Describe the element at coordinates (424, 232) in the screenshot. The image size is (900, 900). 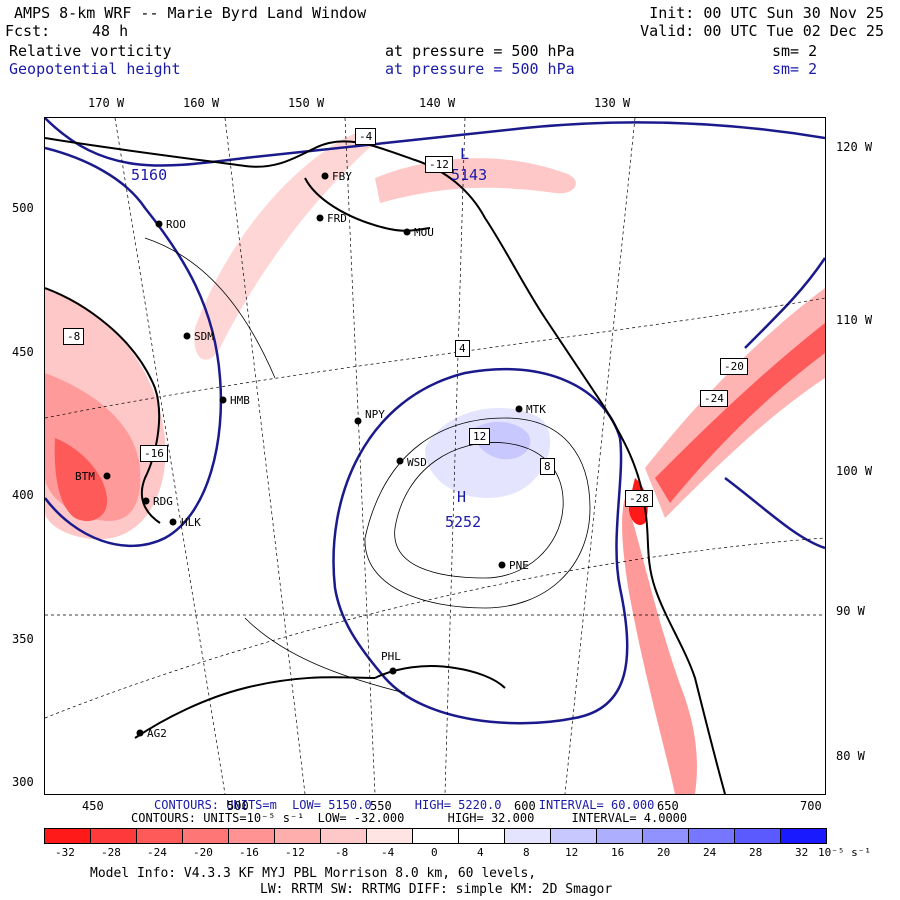
I see `station-label-mou: MOU` at that location.